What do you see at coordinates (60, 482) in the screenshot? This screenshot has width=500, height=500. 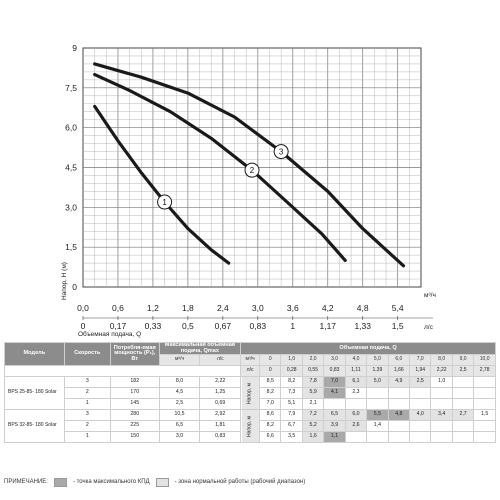 I see `max-efficiency-swatch` at bounding box center [60, 482].